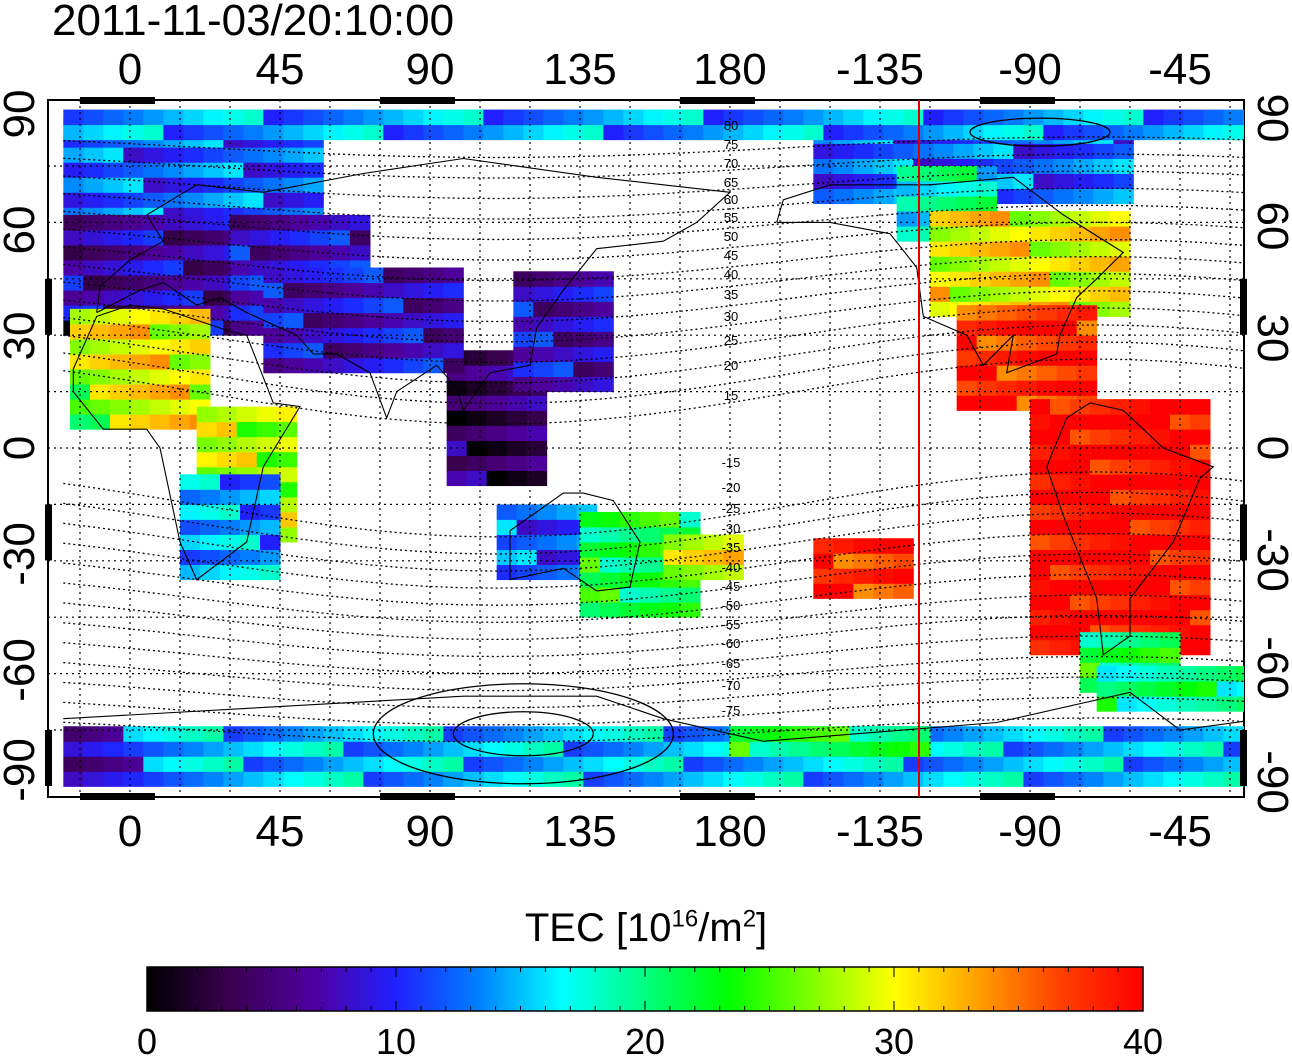  What do you see at coordinates (645, 989) in the screenshot?
I see `colorbar-ticks` at bounding box center [645, 989].